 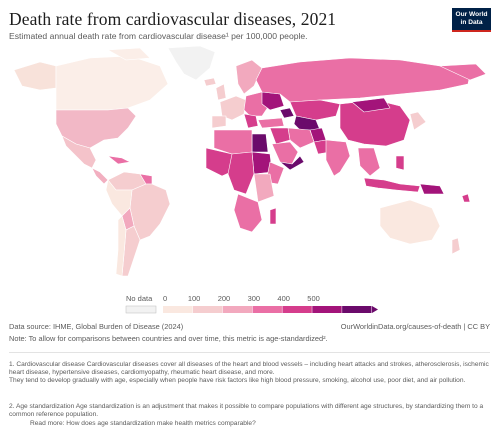 I want to click on region-korea-japan, so click(x=418, y=121).